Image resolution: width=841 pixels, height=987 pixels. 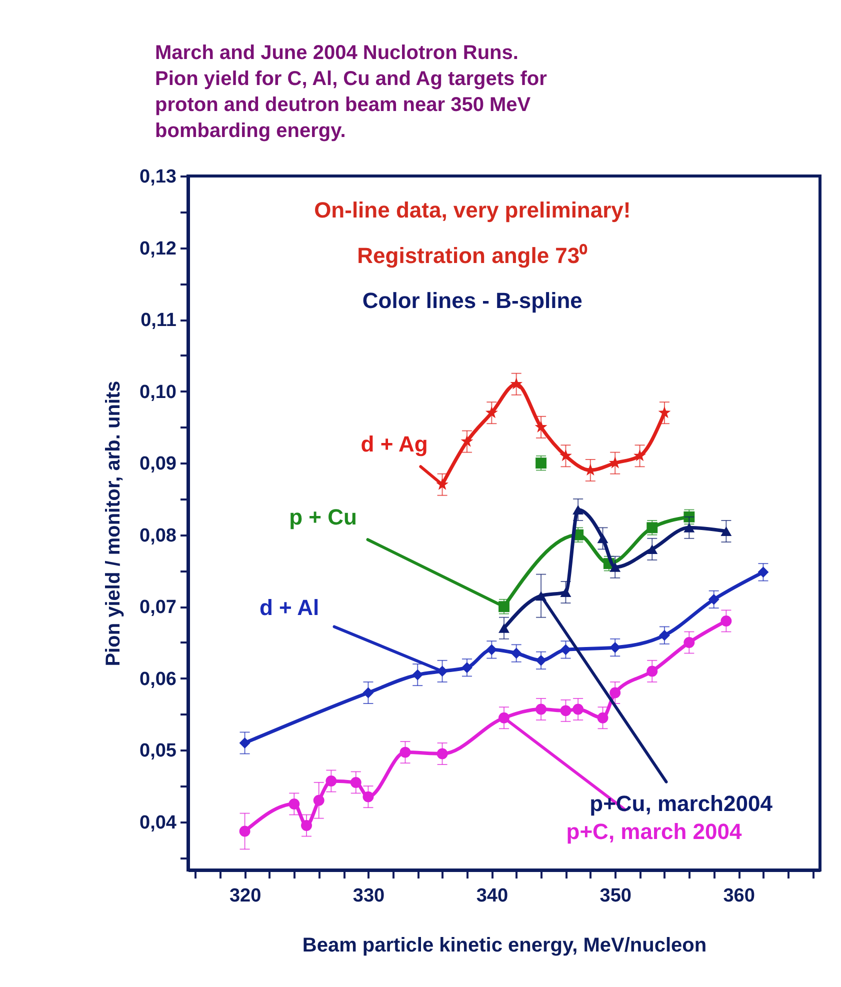 I want to click on x-tick-label: 360, so click(x=739, y=896).